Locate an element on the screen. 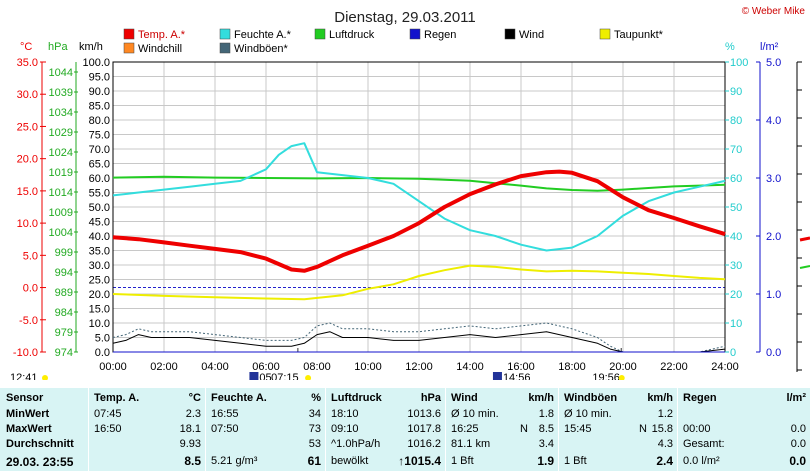 The height and width of the screenshot is (471, 810). legend-label: Luftdruck is located at coordinates (352, 35).